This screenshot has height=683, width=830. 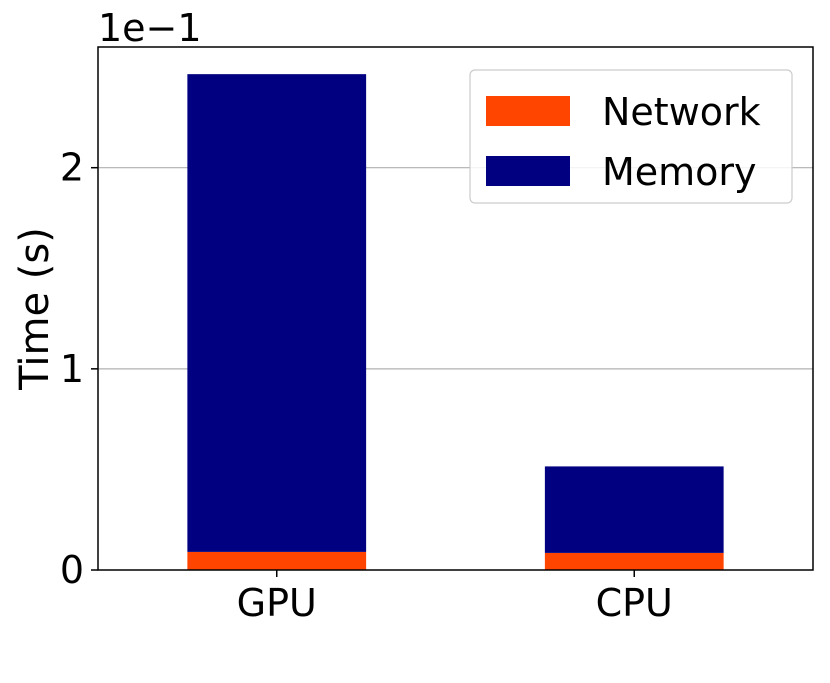 I want to click on y-axis-ticks: 0 1 2, so click(x=79, y=369).